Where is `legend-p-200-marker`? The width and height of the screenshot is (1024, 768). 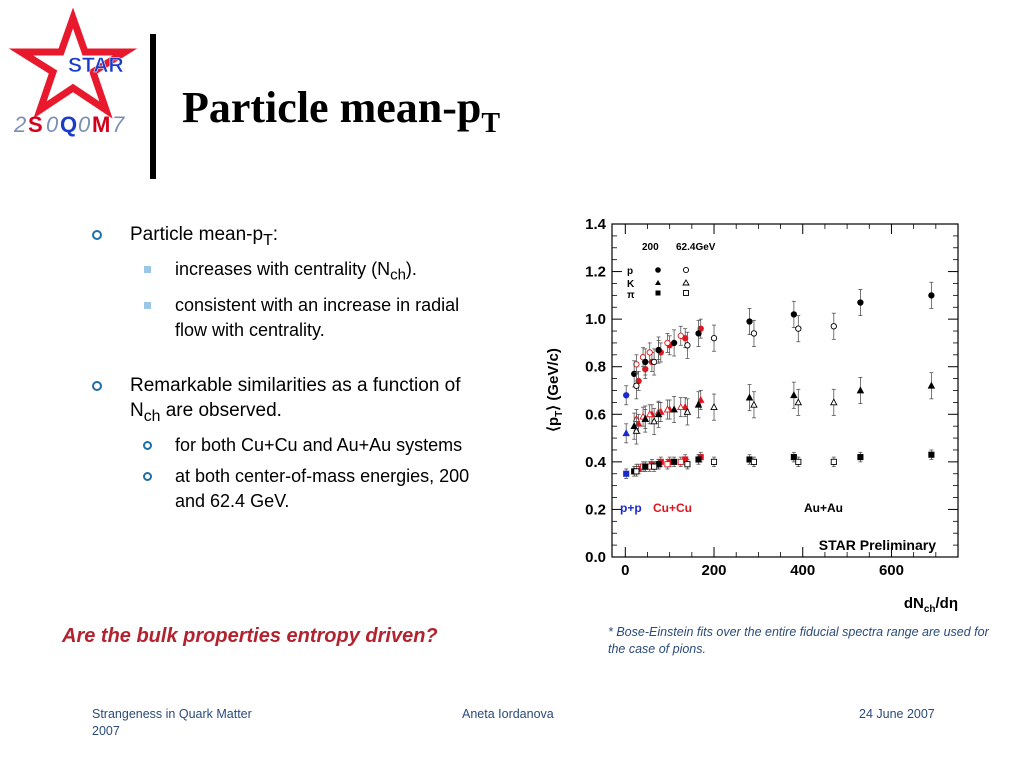 legend-p-200-marker is located at coordinates (658, 270).